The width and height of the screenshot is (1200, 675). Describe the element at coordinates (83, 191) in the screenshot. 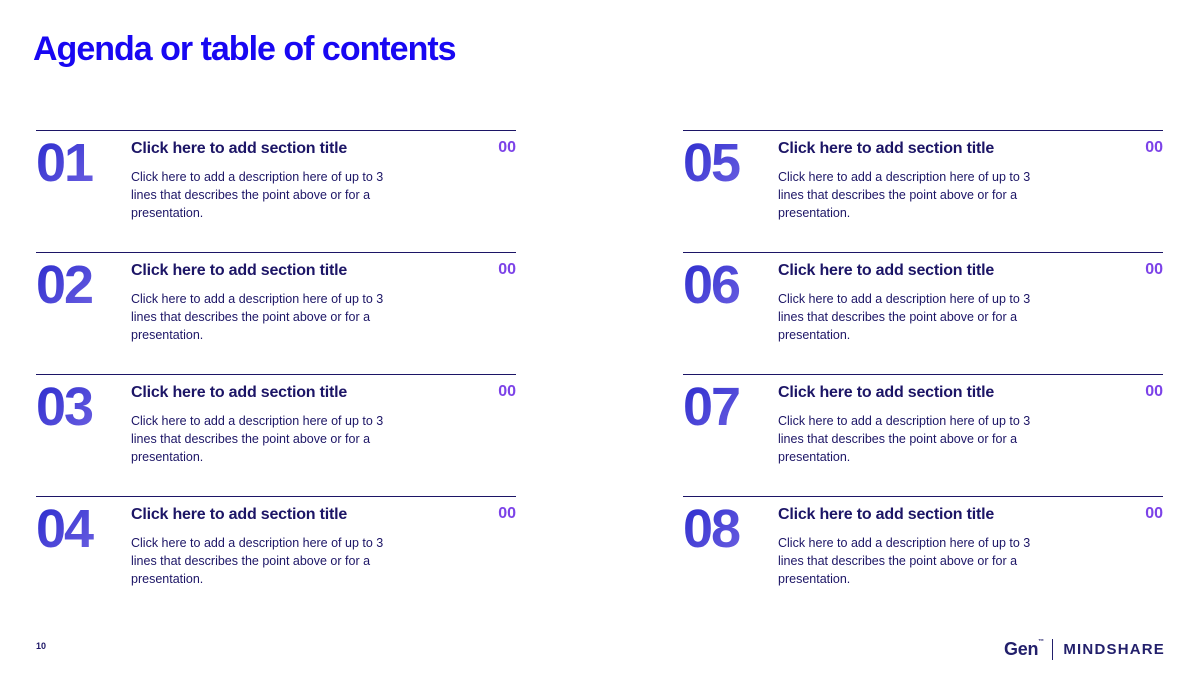

I see `item-number: 01` at that location.